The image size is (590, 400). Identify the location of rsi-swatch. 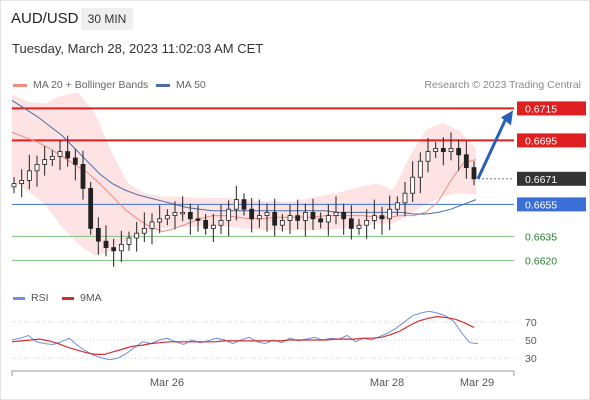
(19, 298).